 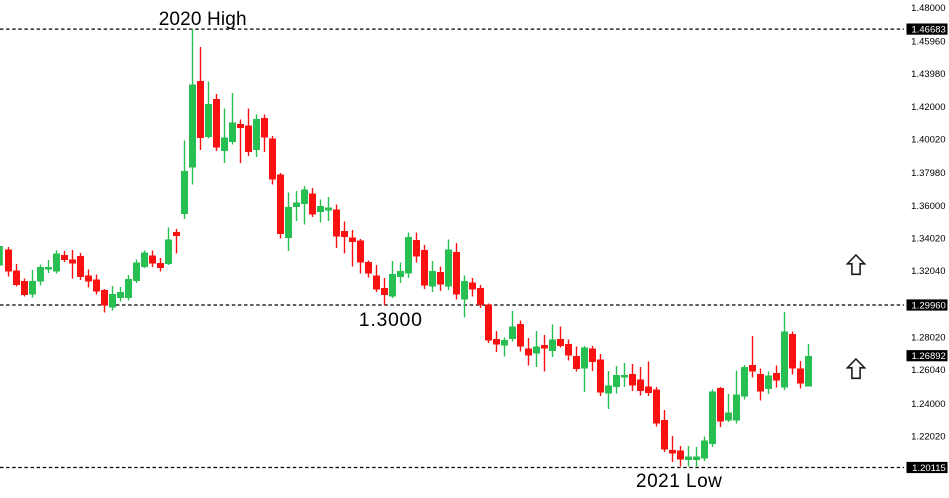 I want to click on svg-text: 1.32040, so click(x=928, y=271).